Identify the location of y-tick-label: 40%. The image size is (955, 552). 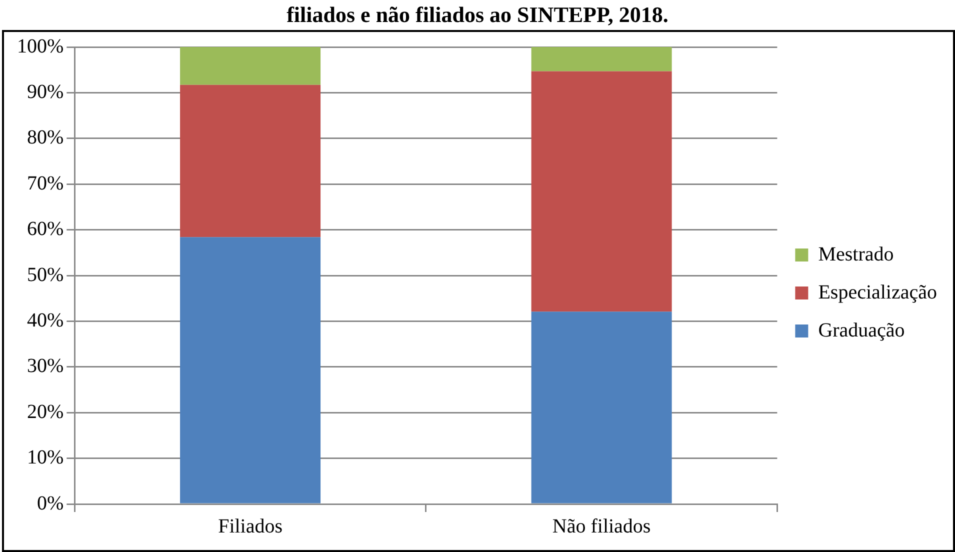
(45, 320).